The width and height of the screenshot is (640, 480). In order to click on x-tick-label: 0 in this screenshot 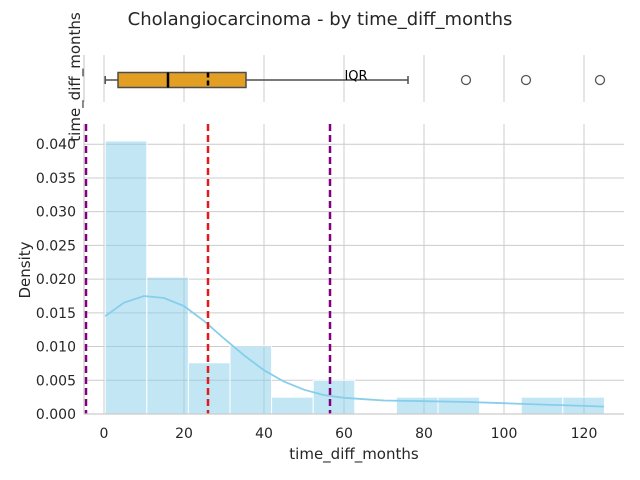, I will do `click(104, 434)`.